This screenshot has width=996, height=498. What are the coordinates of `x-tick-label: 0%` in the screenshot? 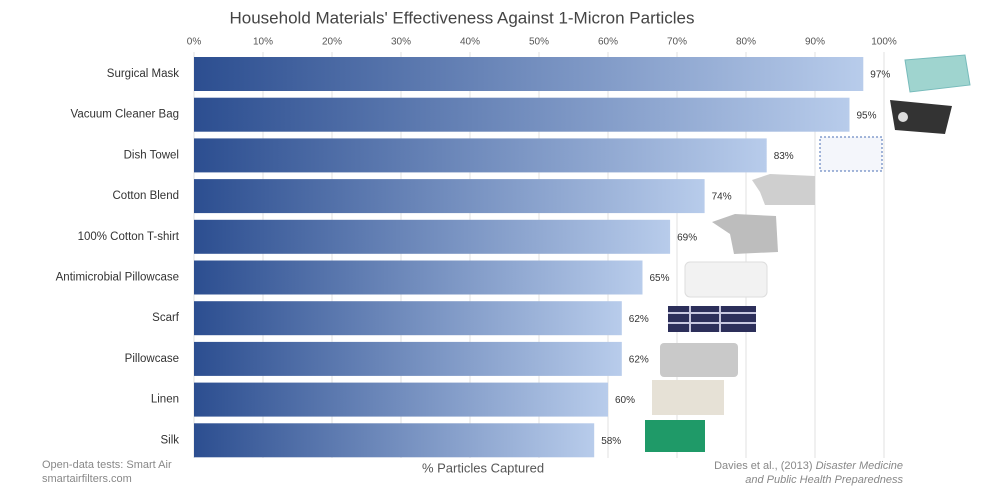 It's located at (194, 42).